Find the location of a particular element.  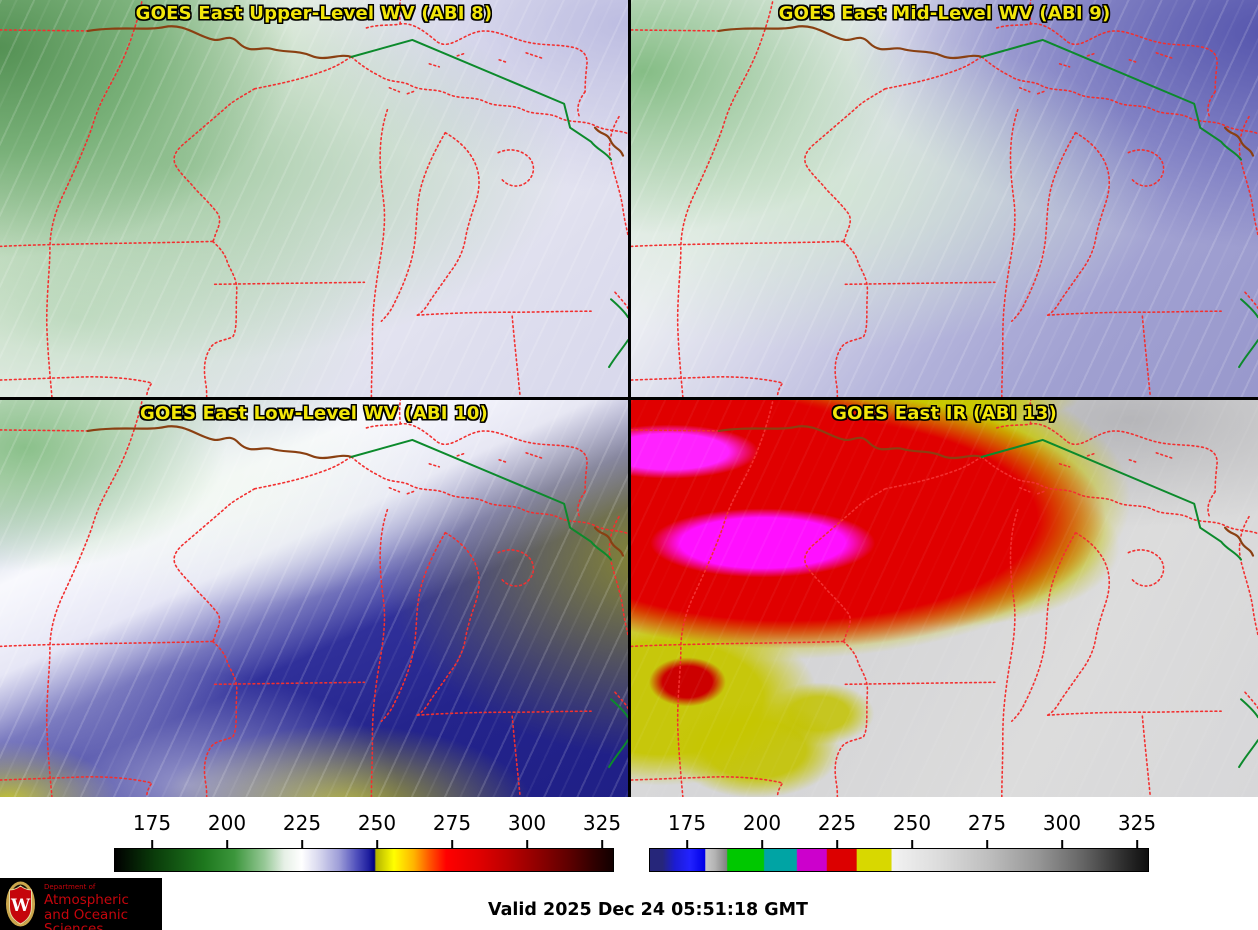

logo-dept-of: Department of is located at coordinates (70, 887).